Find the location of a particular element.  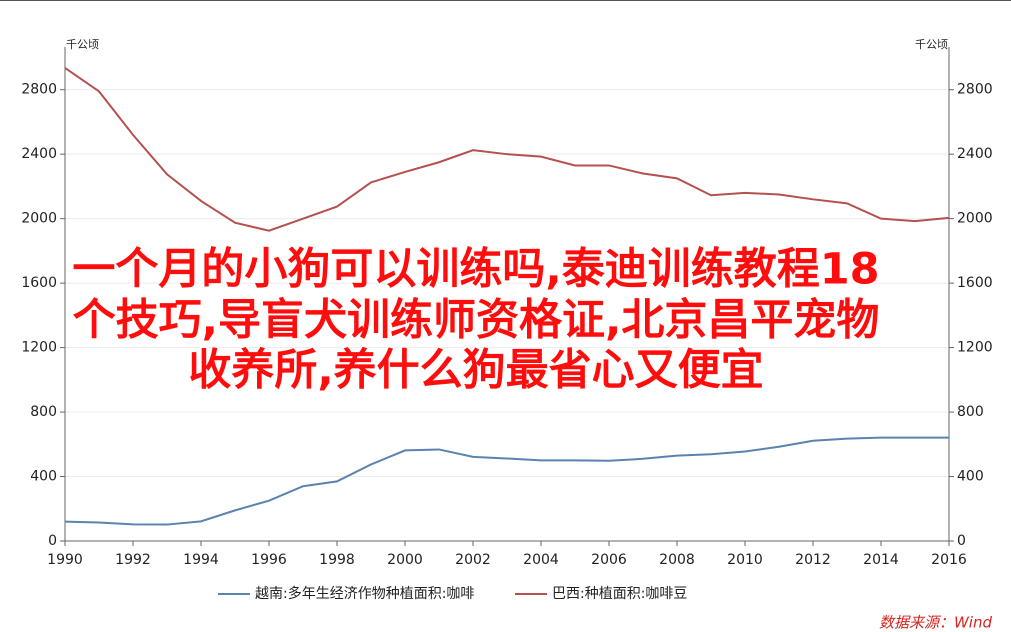

source: 数据来源：Wind is located at coordinates (936, 623).